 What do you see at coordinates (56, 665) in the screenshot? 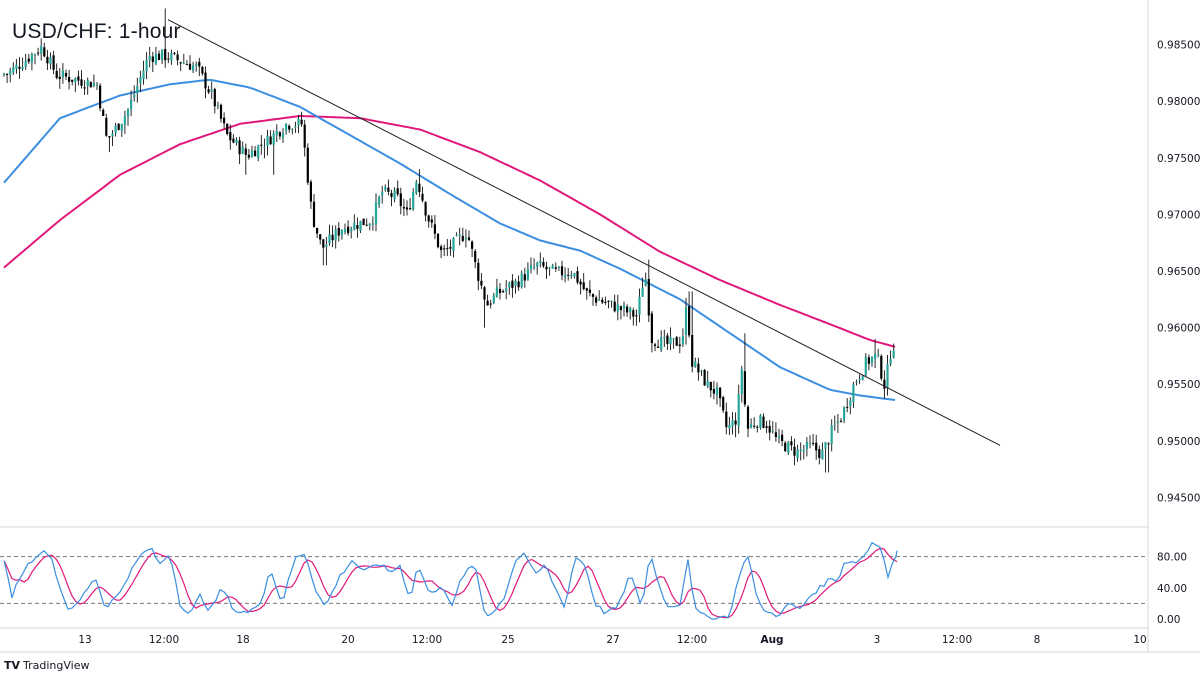
I see `tradingview-brand-text: TradingView` at bounding box center [56, 665].